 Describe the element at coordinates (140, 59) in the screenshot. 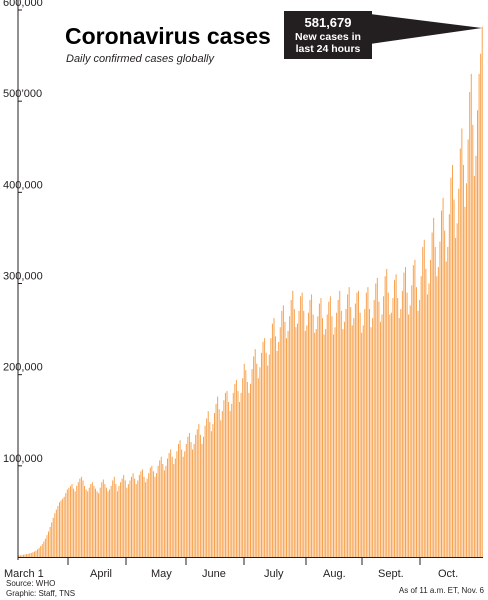

I see `chart-subtitle: Daily confirmed cases globally` at that location.